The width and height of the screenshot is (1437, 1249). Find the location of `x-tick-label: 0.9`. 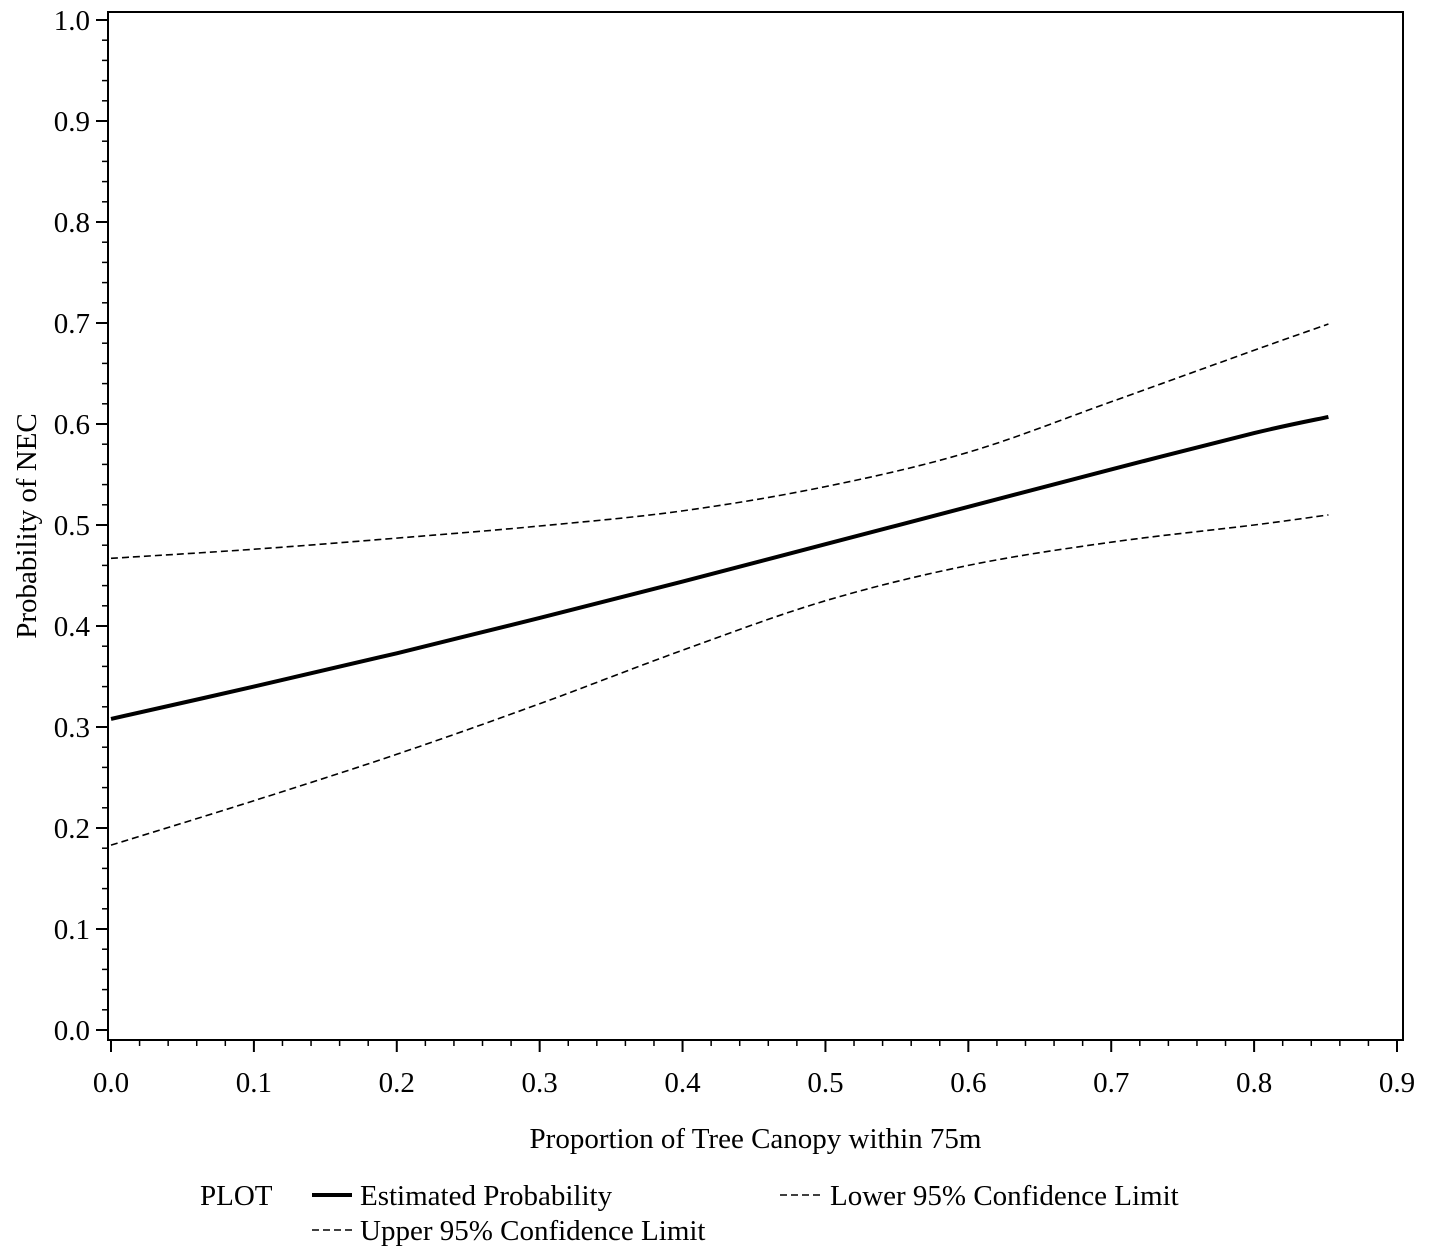

x-tick-label: 0.9 is located at coordinates (1397, 1083).